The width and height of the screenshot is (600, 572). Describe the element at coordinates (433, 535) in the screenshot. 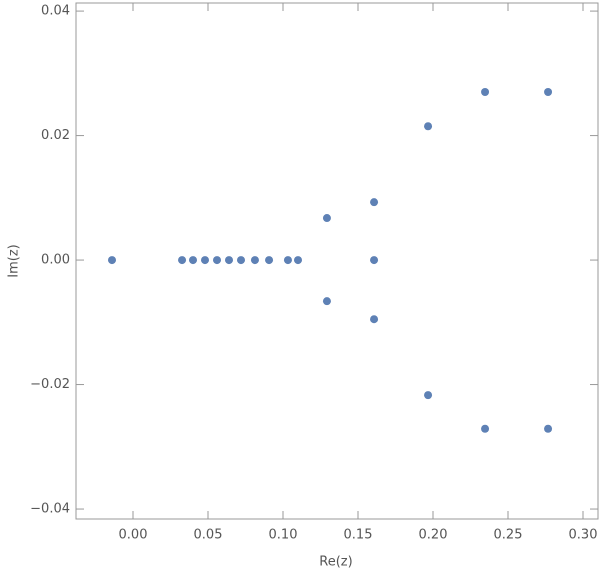

I see `x-tick-label: 0.20` at that location.